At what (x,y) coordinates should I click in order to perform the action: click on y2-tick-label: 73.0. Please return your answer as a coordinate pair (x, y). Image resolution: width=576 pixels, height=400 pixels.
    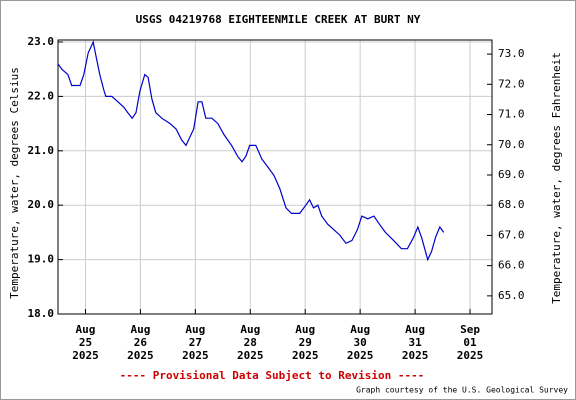
    Looking at the image, I should click on (511, 53).